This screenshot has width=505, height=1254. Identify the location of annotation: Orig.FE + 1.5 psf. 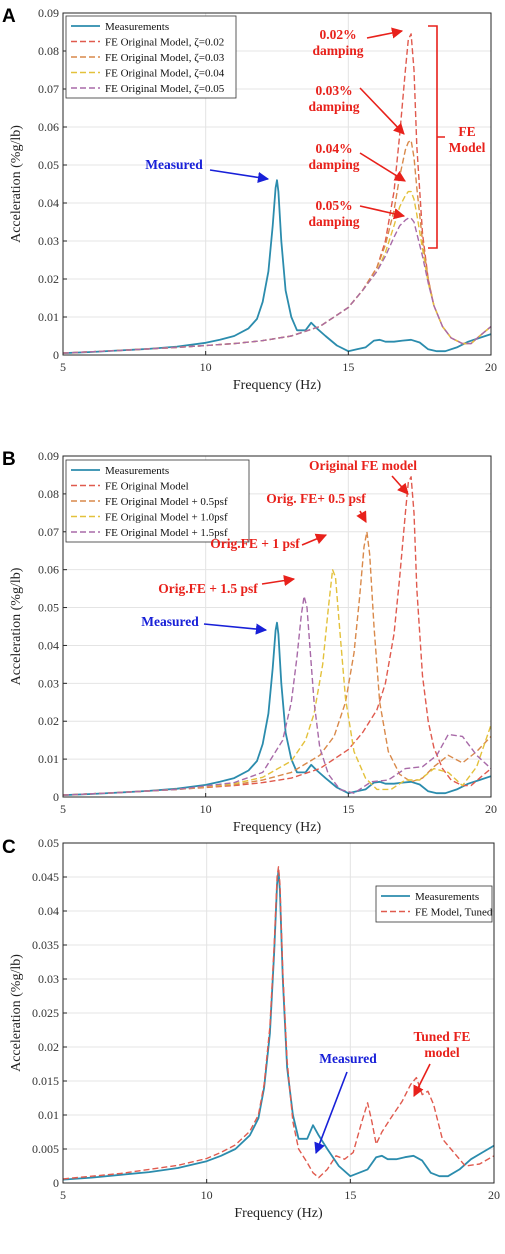
(227, 585).